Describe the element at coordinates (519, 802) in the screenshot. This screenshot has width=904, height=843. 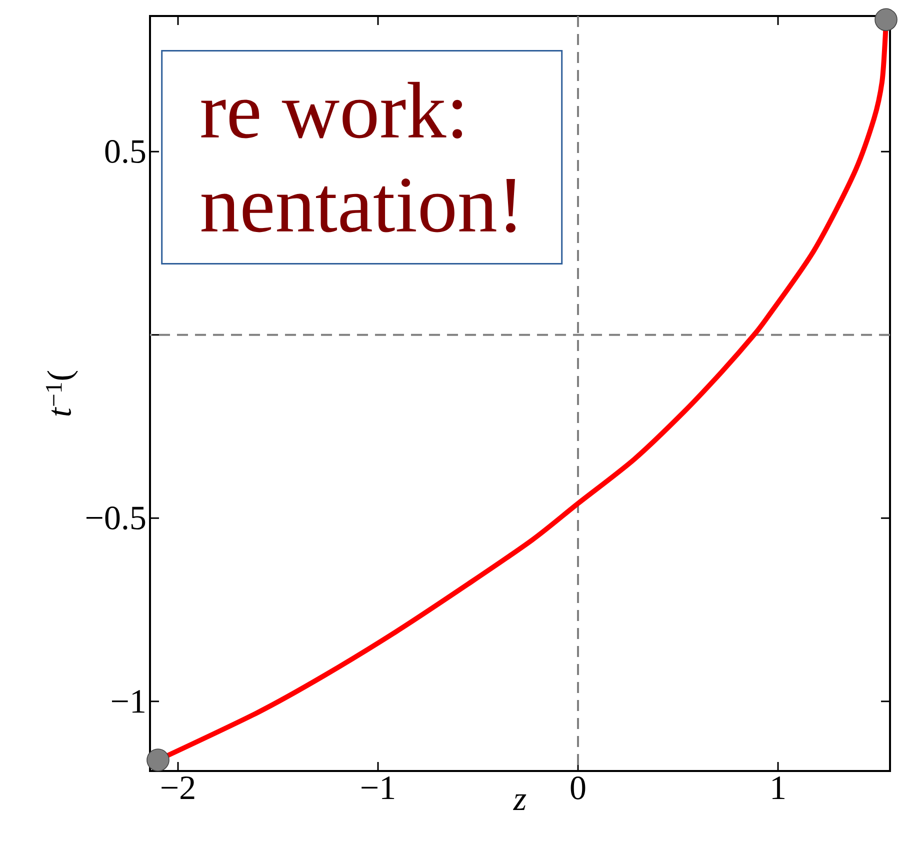
I see `x-axis-title: z` at that location.